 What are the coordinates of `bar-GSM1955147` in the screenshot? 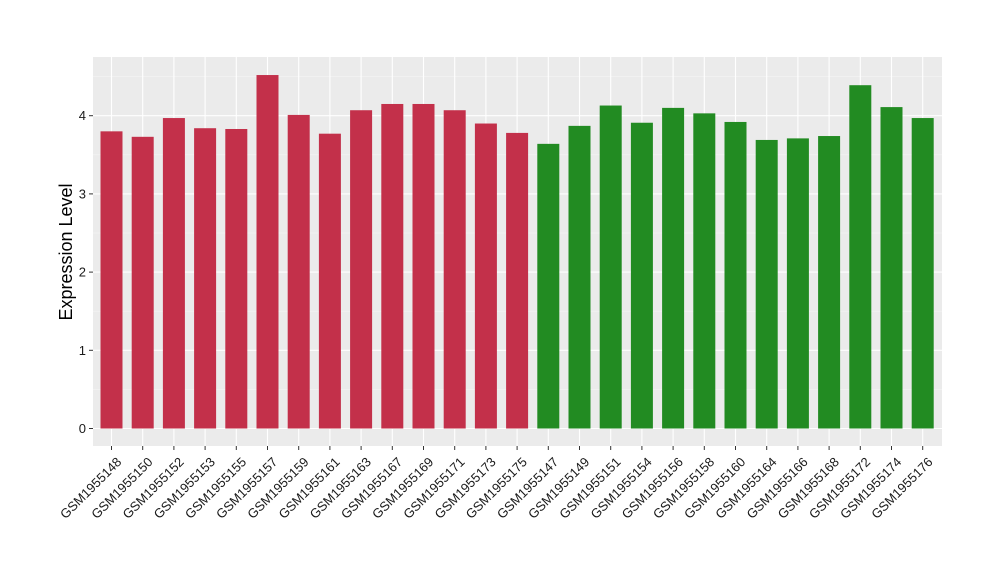 It's located at (548, 286).